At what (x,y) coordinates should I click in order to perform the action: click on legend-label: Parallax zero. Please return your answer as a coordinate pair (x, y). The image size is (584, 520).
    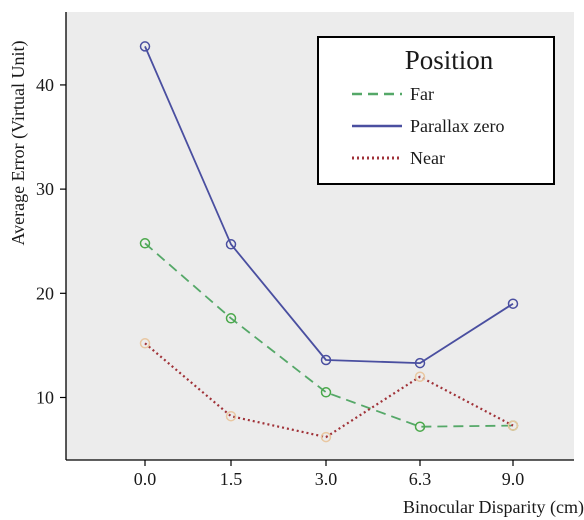
    Looking at the image, I should click on (457, 126).